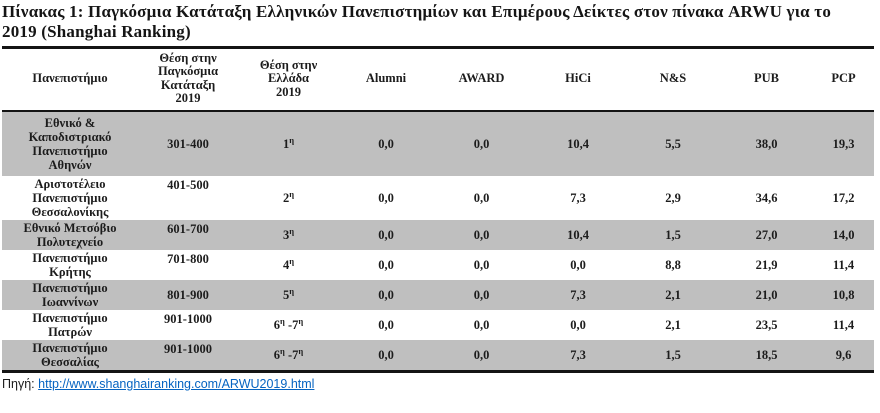 The height and width of the screenshot is (413, 880). What do you see at coordinates (70, 294) in the screenshot?
I see `cell-university: Πανεπιστήμιο Ιωαννίνων` at bounding box center [70, 294].